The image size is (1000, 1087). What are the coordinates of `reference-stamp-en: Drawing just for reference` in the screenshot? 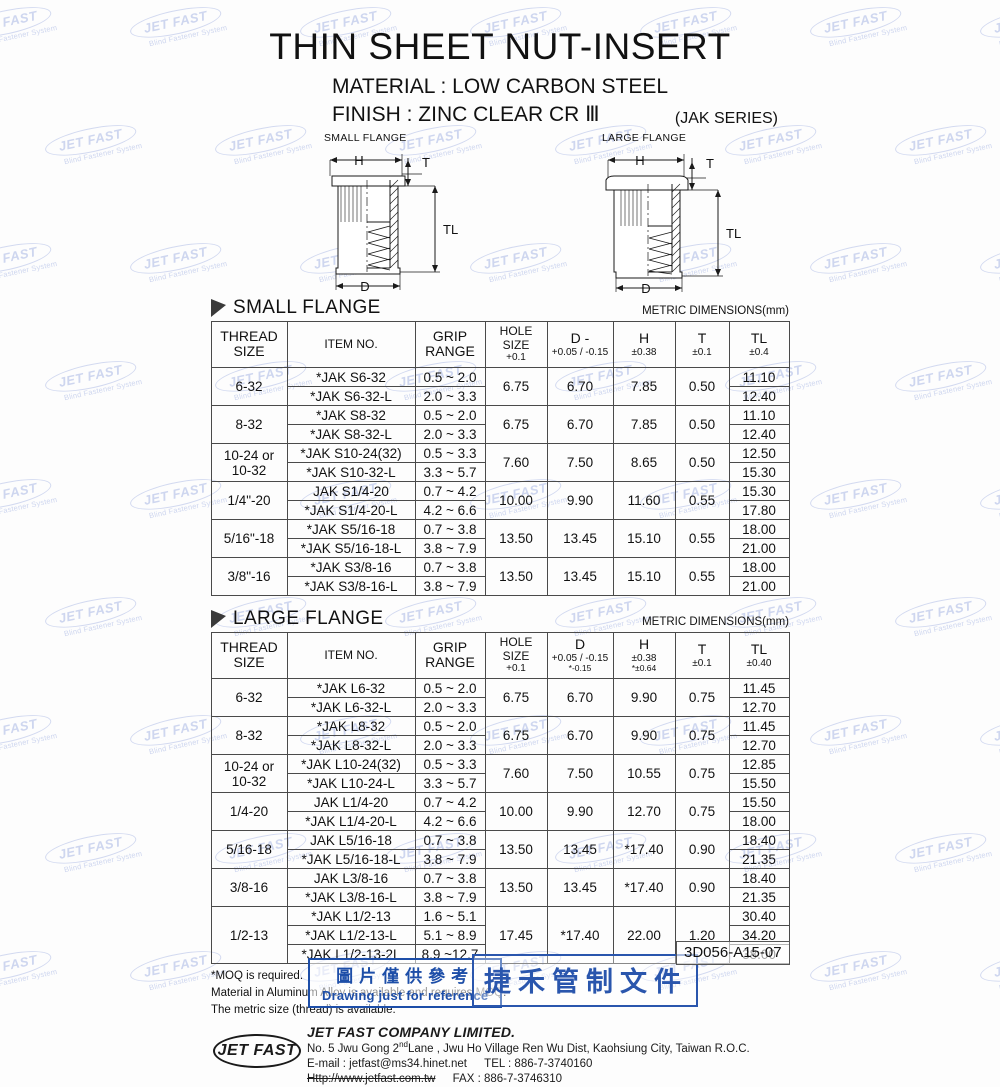 It's located at (405, 995).